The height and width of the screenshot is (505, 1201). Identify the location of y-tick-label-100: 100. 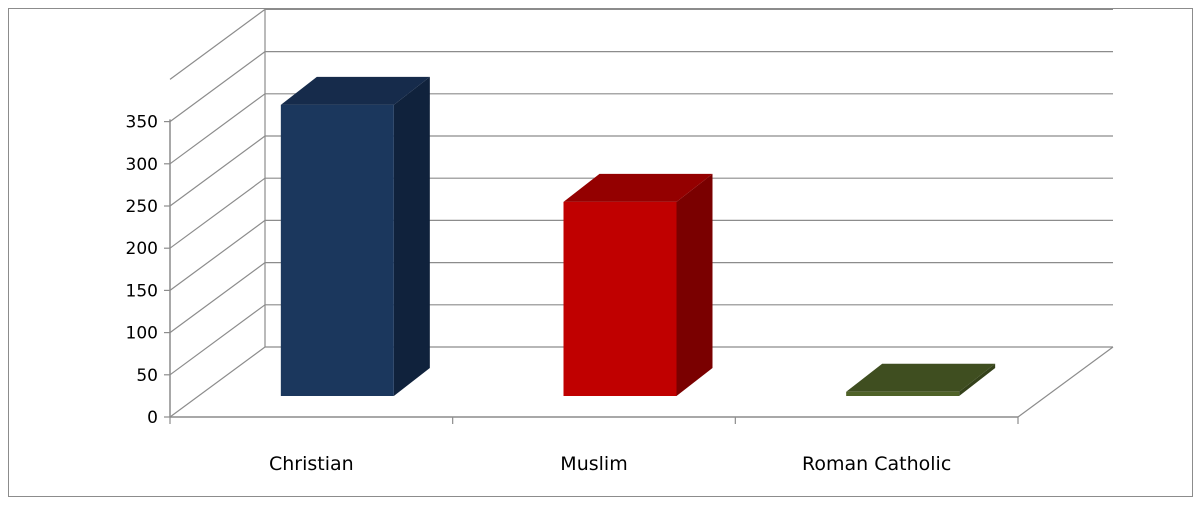
(142, 334).